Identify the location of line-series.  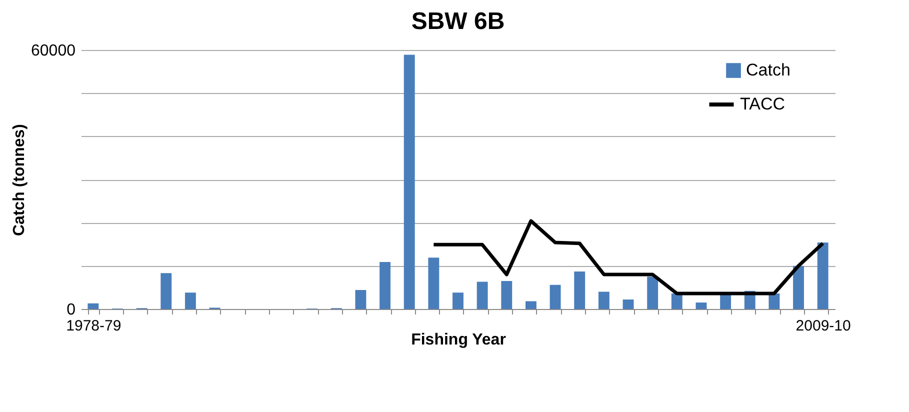
(628, 257).